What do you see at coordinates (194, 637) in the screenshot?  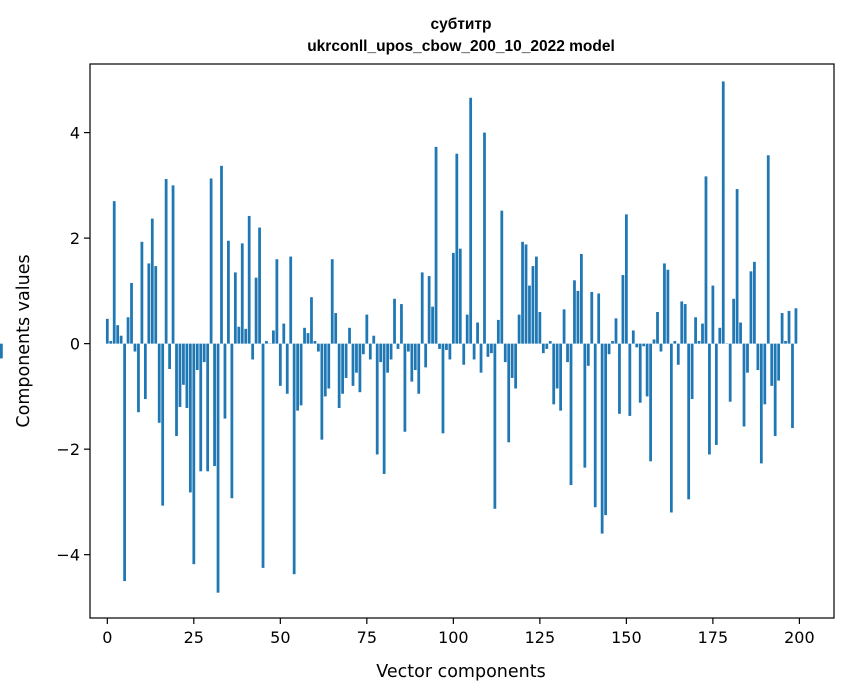 I see `x-tick-label: 25` at bounding box center [194, 637].